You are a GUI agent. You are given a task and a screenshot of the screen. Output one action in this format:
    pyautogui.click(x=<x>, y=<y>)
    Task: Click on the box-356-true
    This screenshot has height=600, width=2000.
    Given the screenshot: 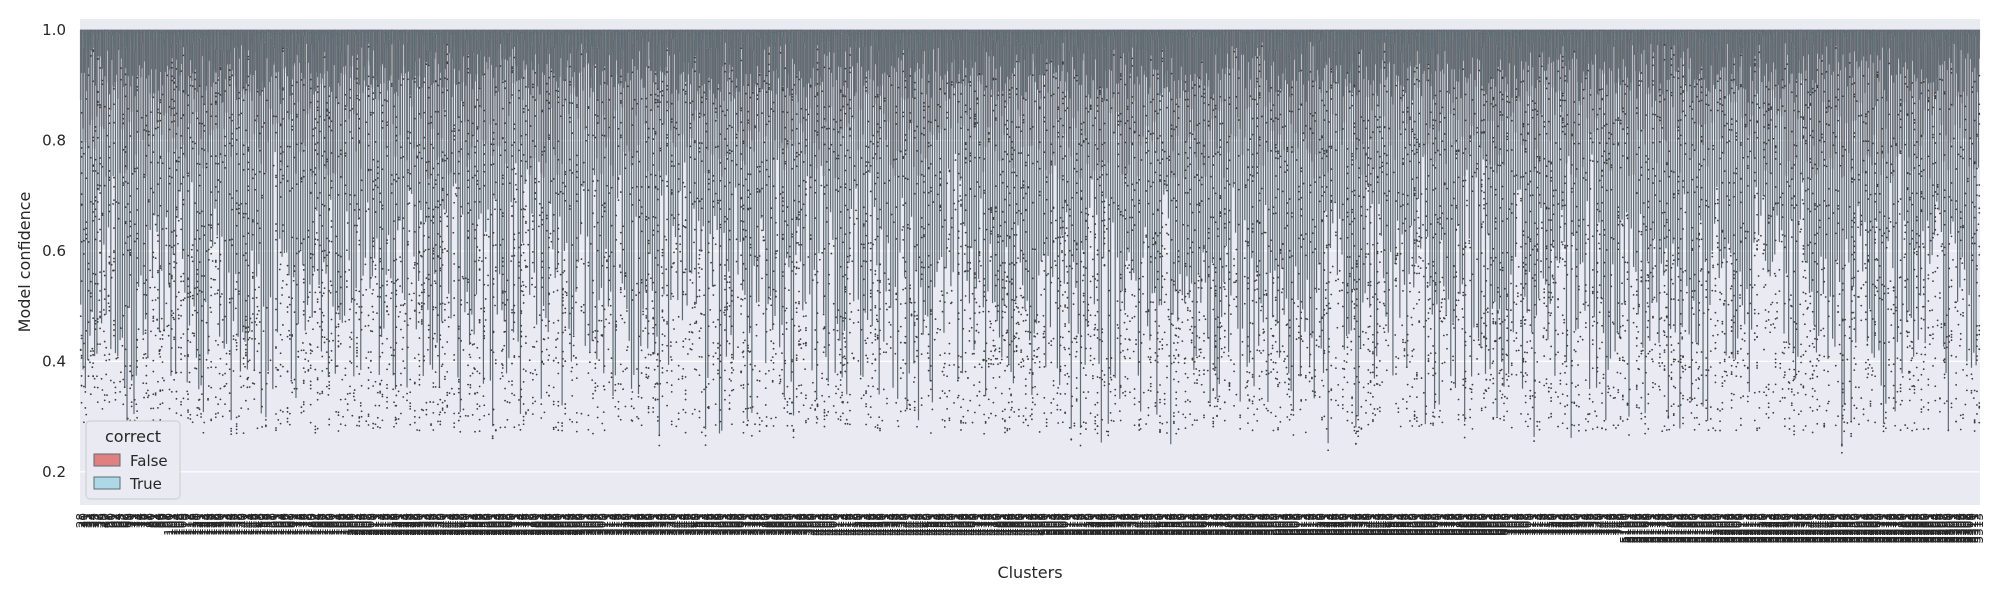 What is the action you would take?
    pyautogui.click(x=711, y=54)
    